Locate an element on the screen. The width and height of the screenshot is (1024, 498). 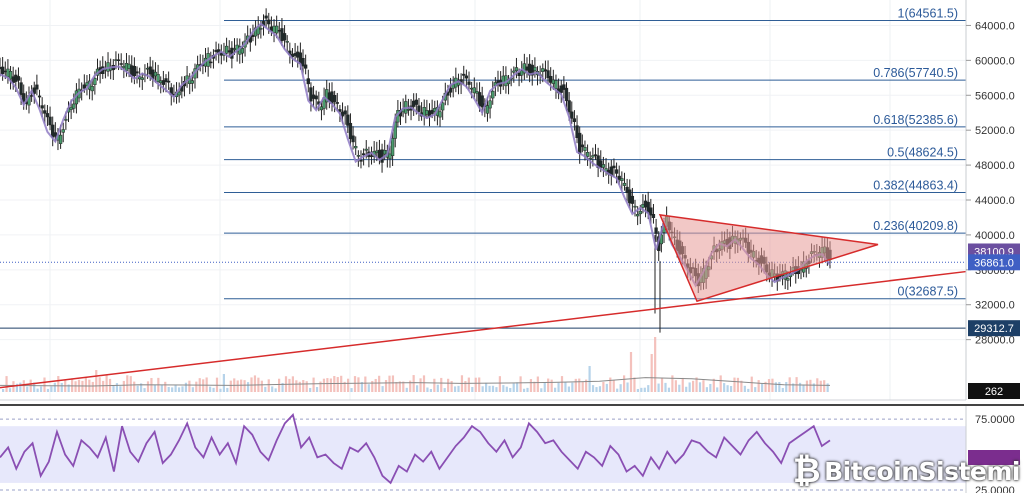
fib-label-0: 0(32687.5) is located at coordinates (928, 292).